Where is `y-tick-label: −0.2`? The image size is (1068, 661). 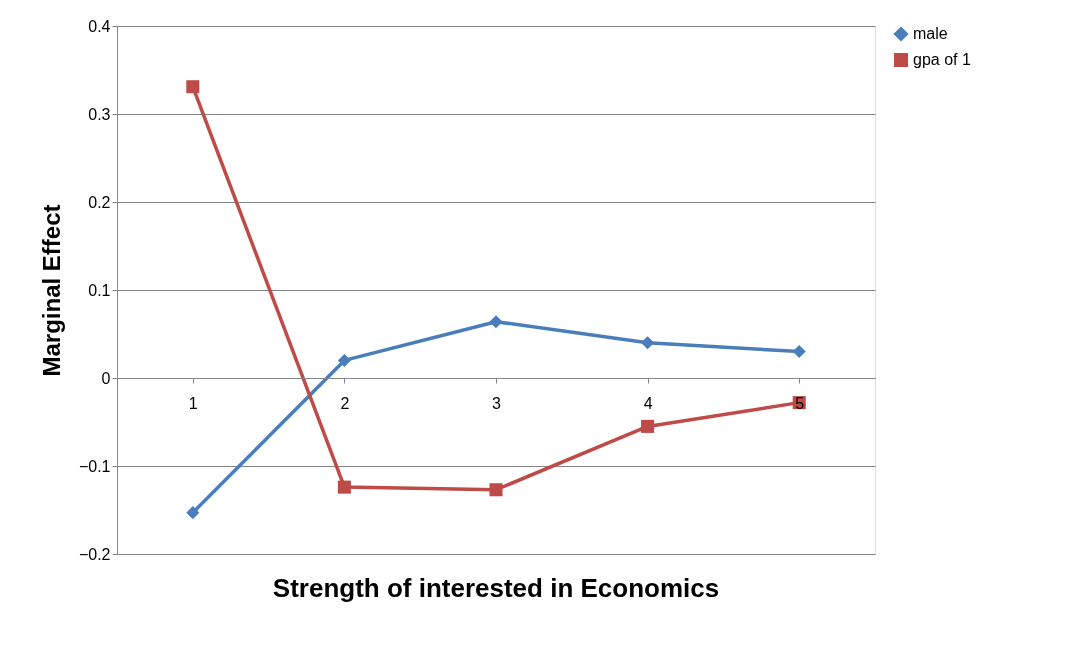
y-tick-label: −0.2 is located at coordinates (94, 554).